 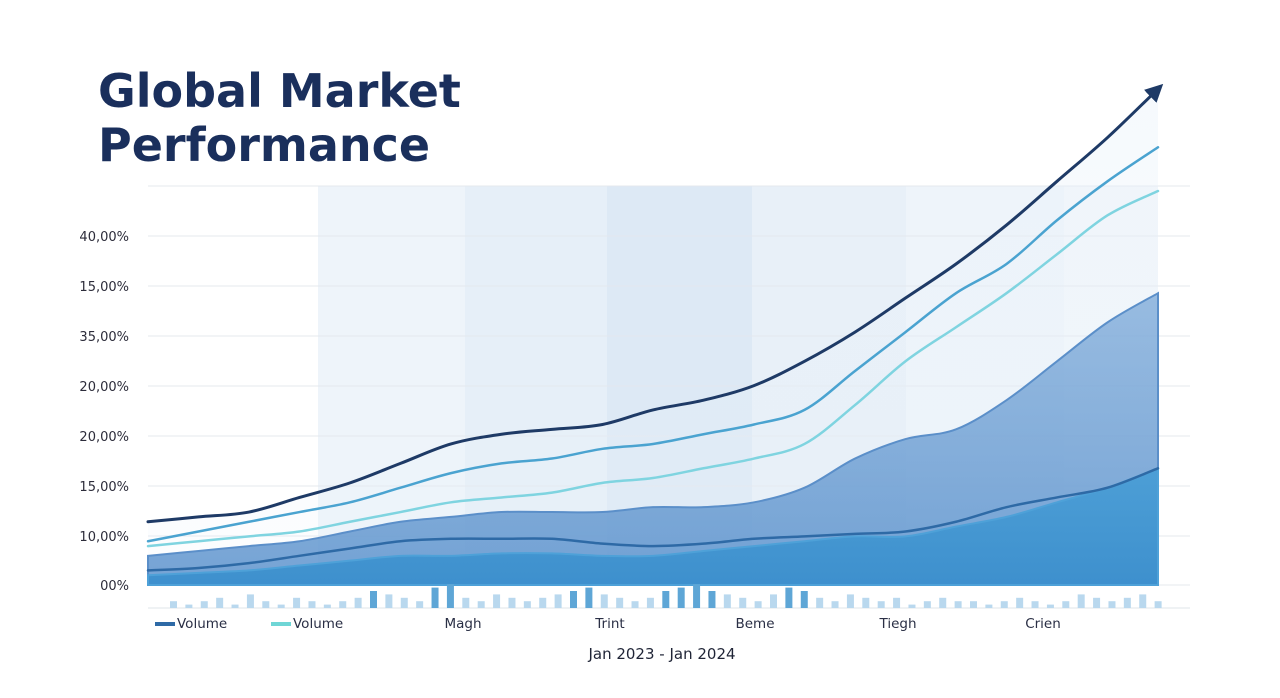 What do you see at coordinates (104, 237) in the screenshot?
I see `y-tick-label: 40,00%` at bounding box center [104, 237].